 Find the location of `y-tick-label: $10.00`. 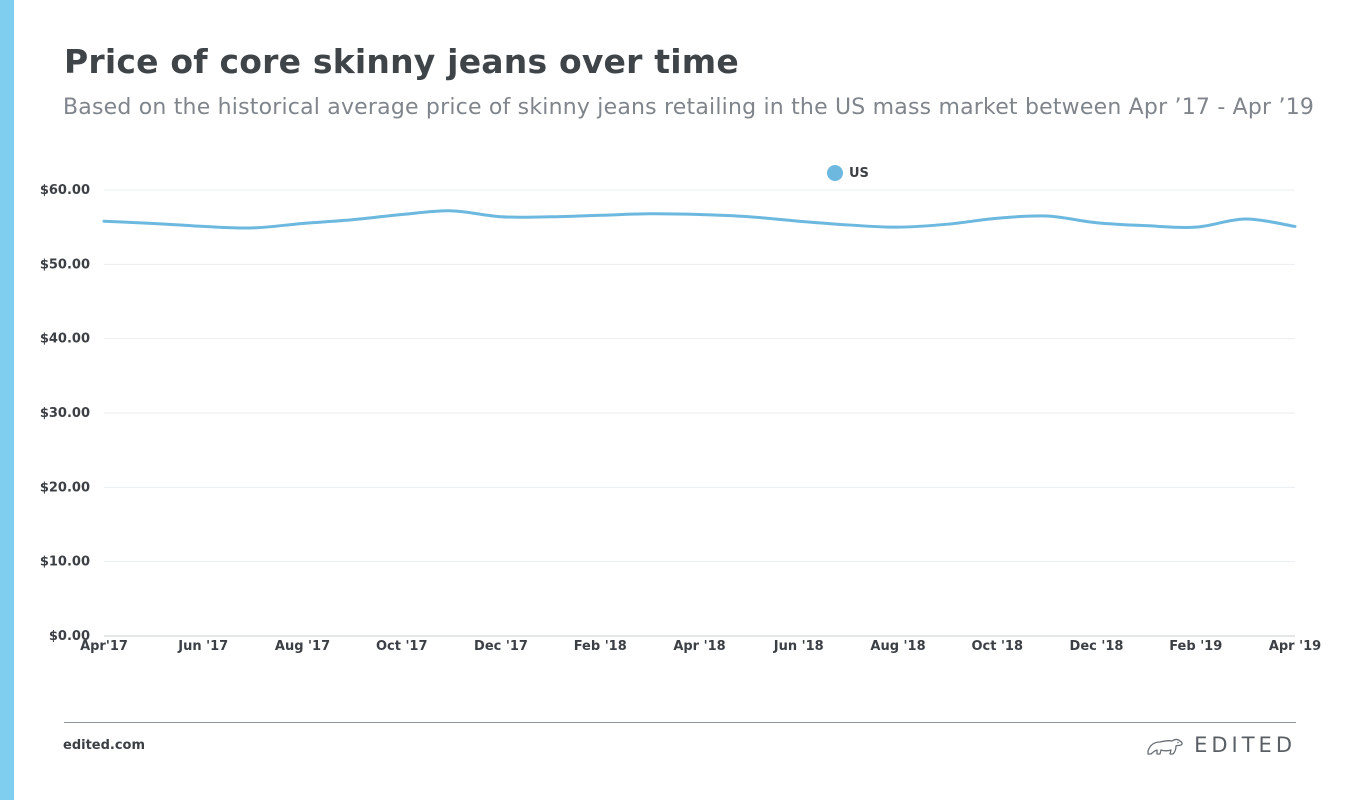

y-tick-label: $10.00 is located at coordinates (65, 562).